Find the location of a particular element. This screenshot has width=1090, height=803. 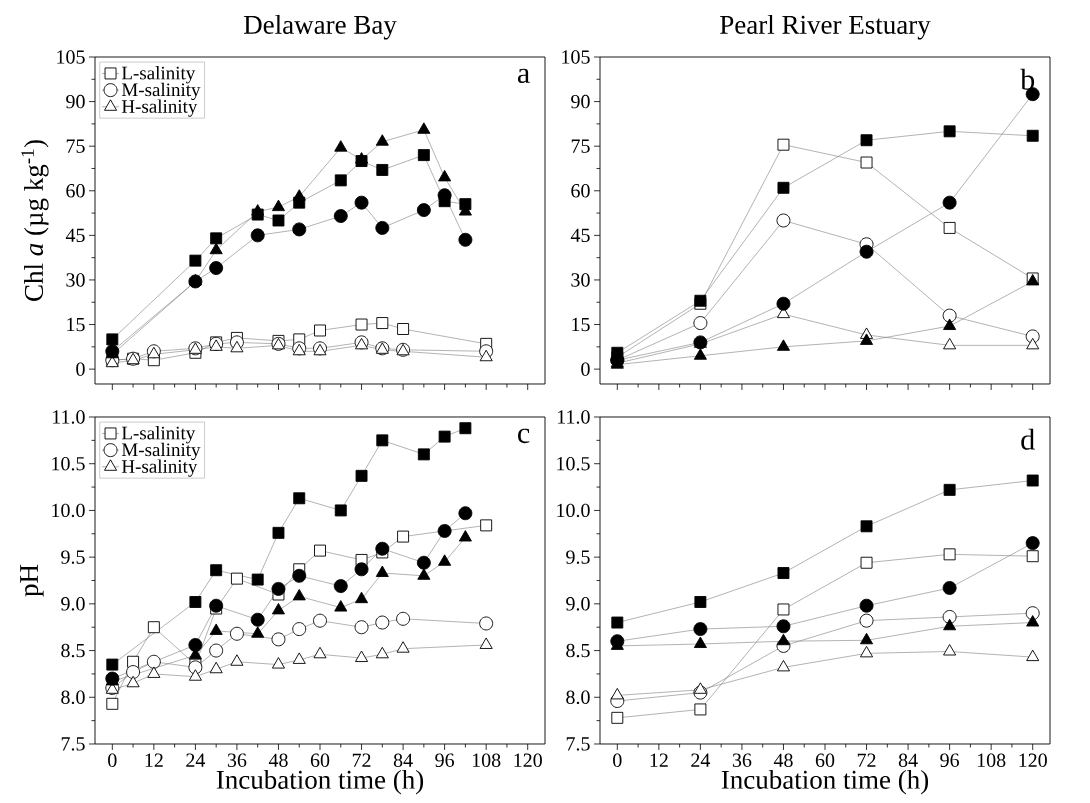

y-axis-title: Chl a (µg kg$^{-1}$) is located at coordinates (35, 220).